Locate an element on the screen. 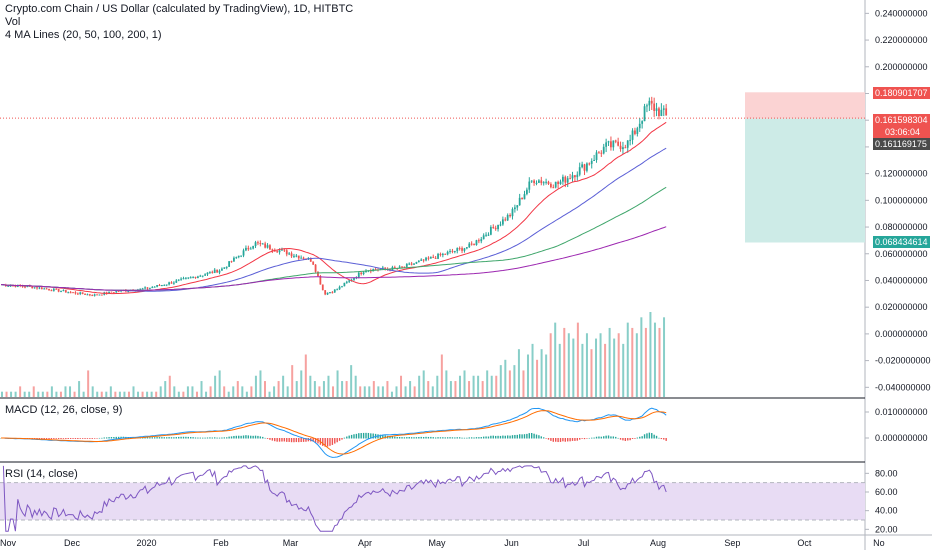 This screenshot has height=555, width=932. time-tick-label: Oct is located at coordinates (804, 543).